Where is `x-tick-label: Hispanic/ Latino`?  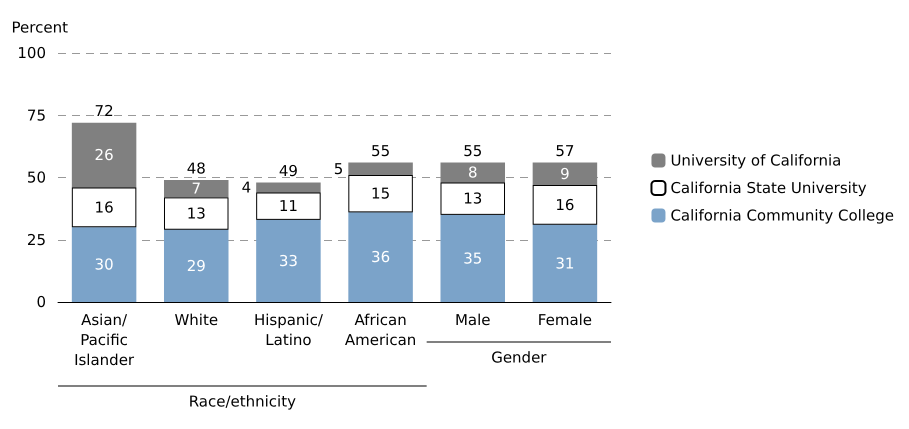
x-tick-label: Hispanic/ Latino is located at coordinates (289, 330).